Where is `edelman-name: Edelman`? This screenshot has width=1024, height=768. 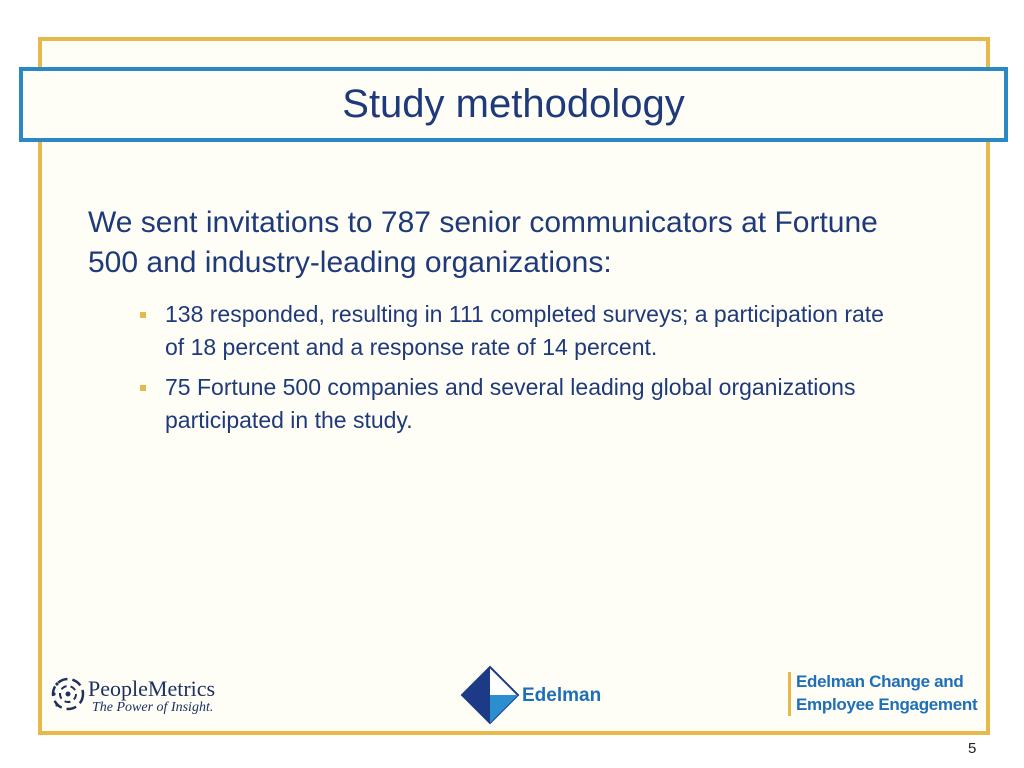
edelman-name: Edelman is located at coordinates (562, 695).